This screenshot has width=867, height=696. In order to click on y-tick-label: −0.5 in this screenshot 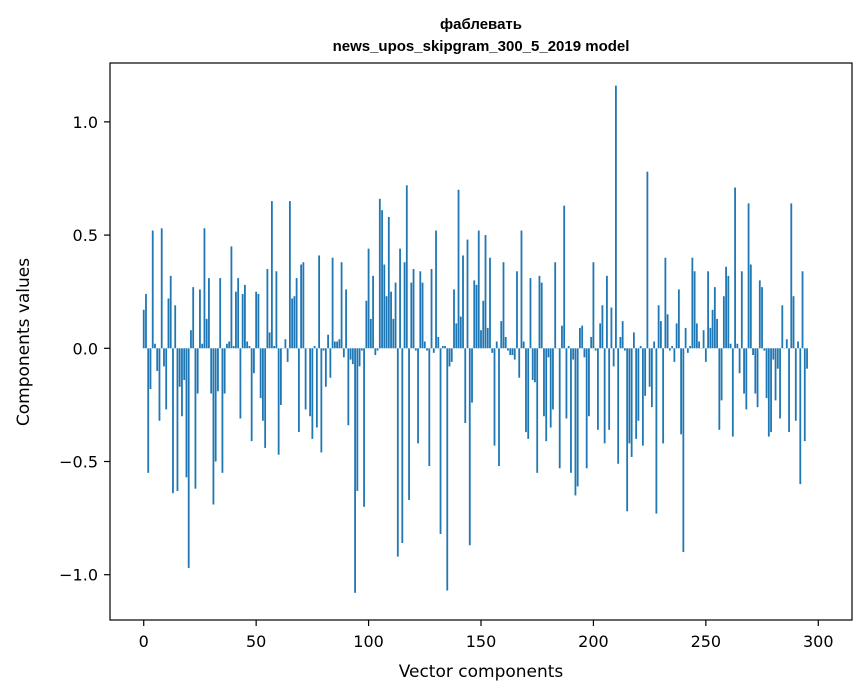, I will do `click(78, 462)`.